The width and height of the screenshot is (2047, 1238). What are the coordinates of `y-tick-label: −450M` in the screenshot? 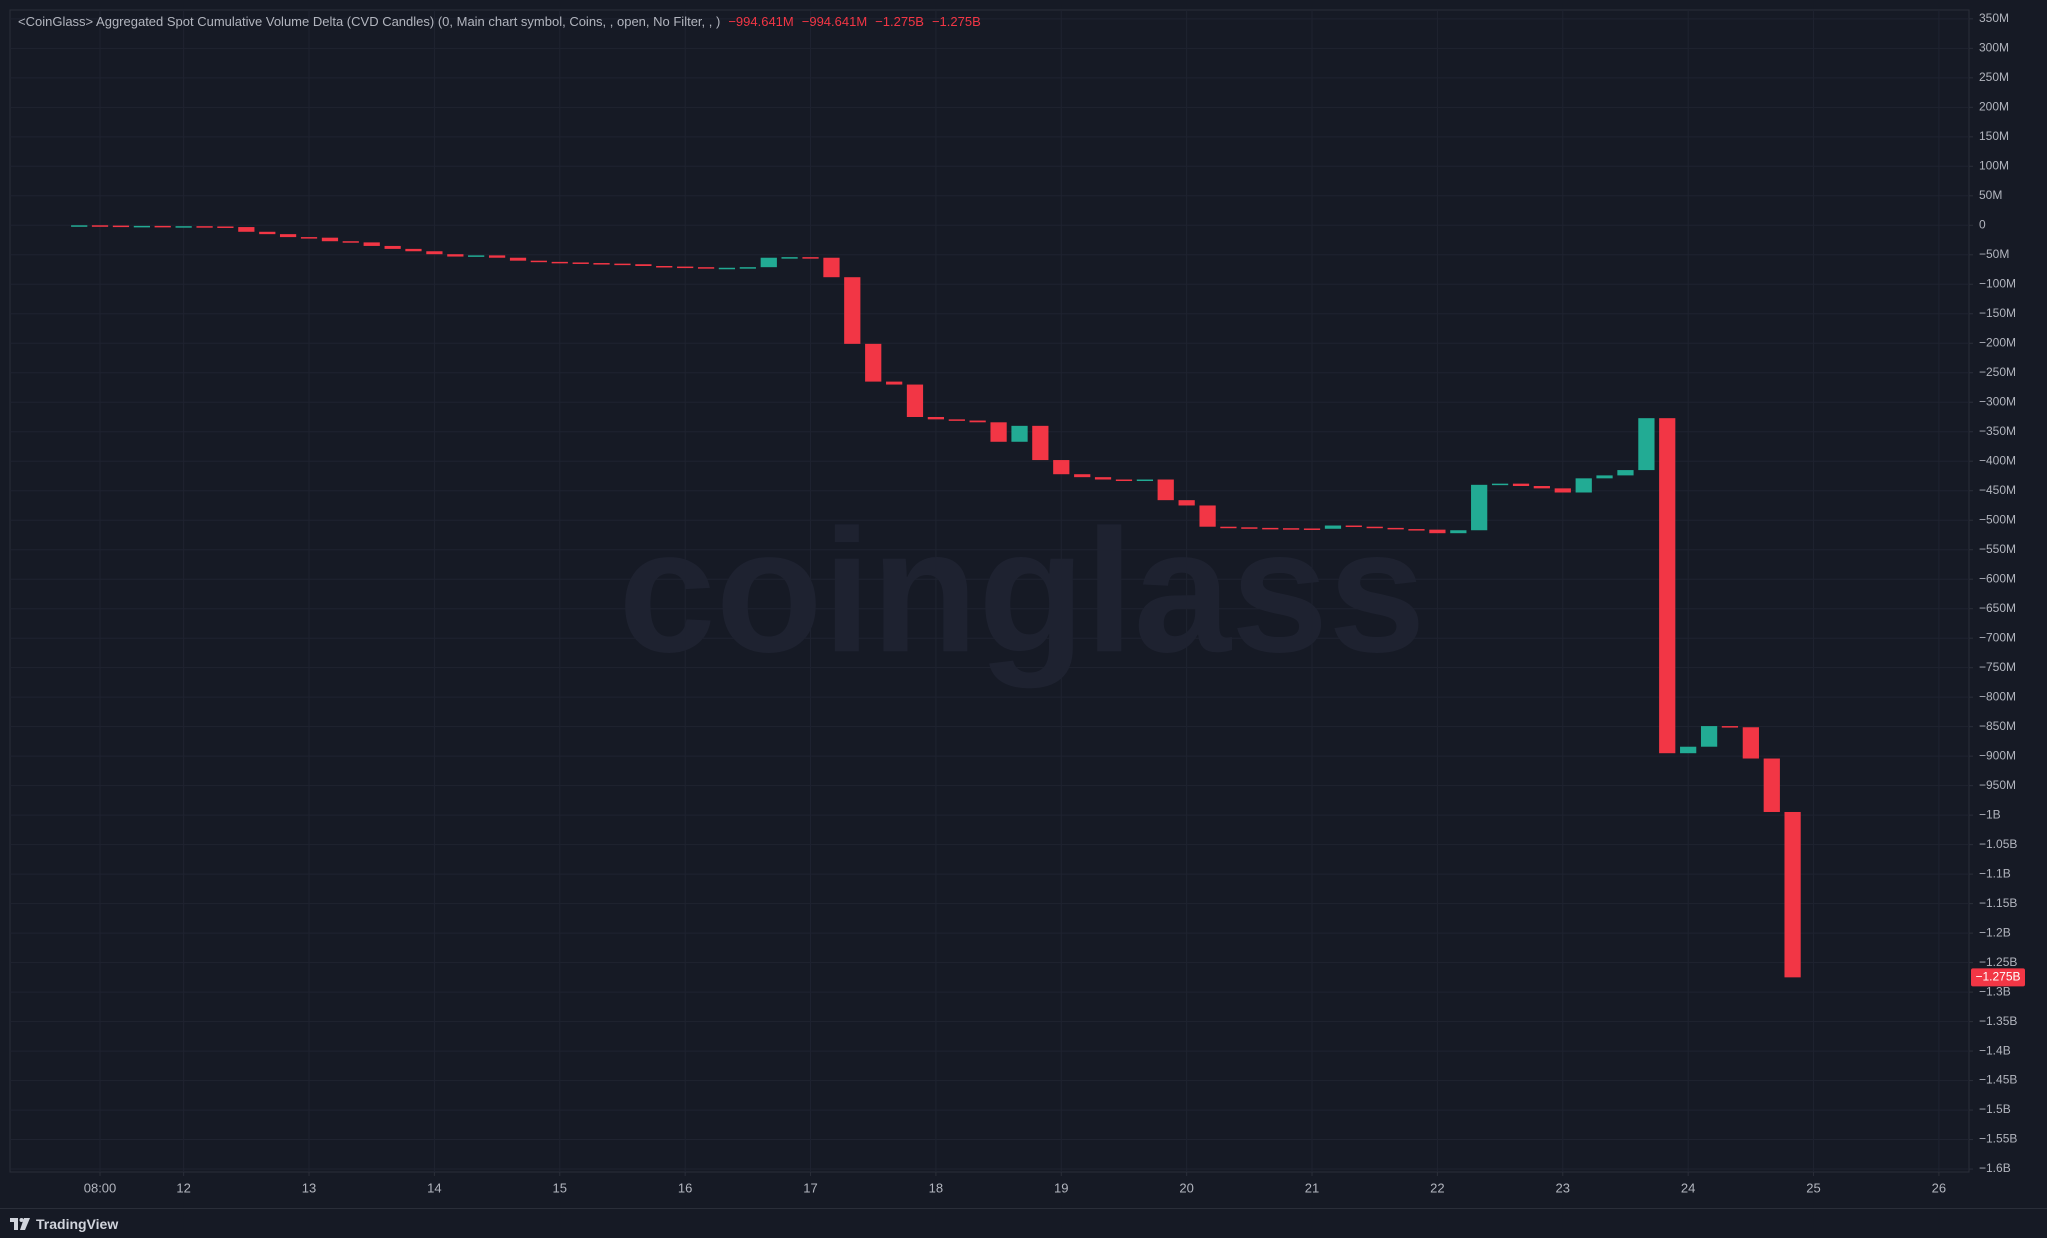 It's located at (1997, 490).